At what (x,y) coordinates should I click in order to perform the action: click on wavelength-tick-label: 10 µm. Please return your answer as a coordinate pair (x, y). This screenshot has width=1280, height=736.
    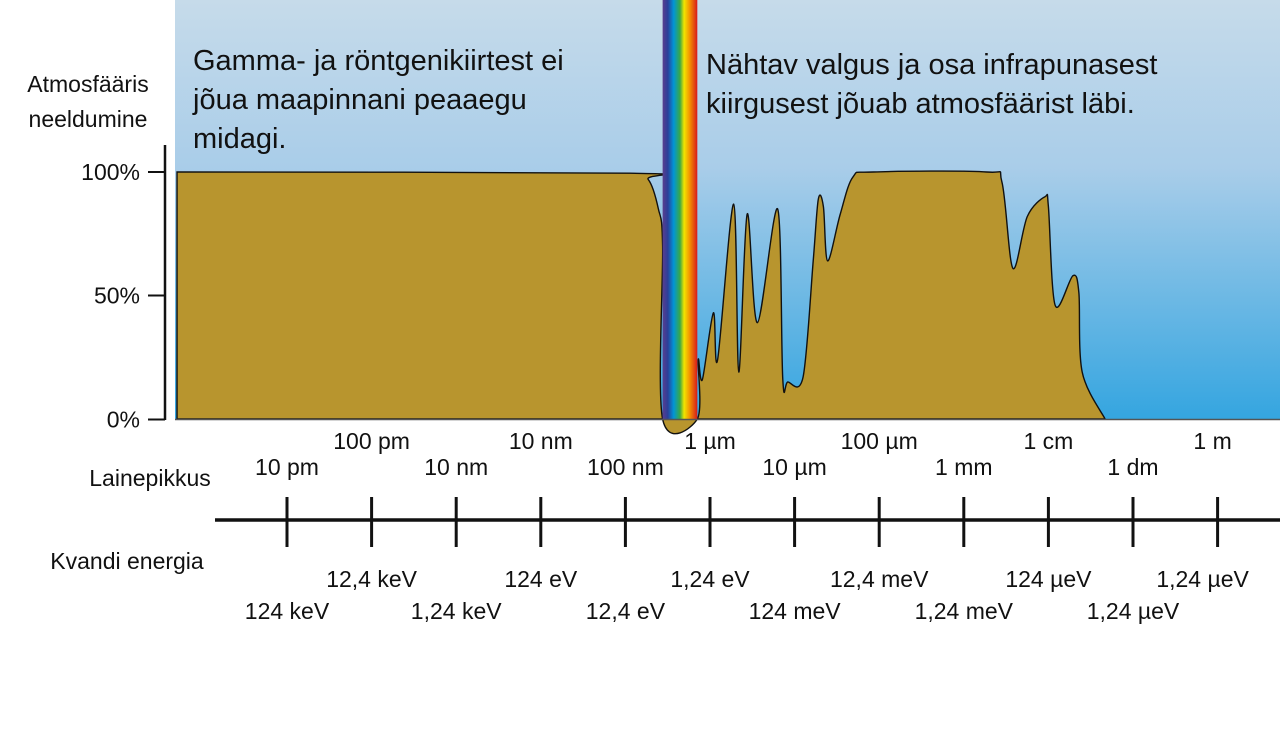
    Looking at the image, I should click on (794, 467).